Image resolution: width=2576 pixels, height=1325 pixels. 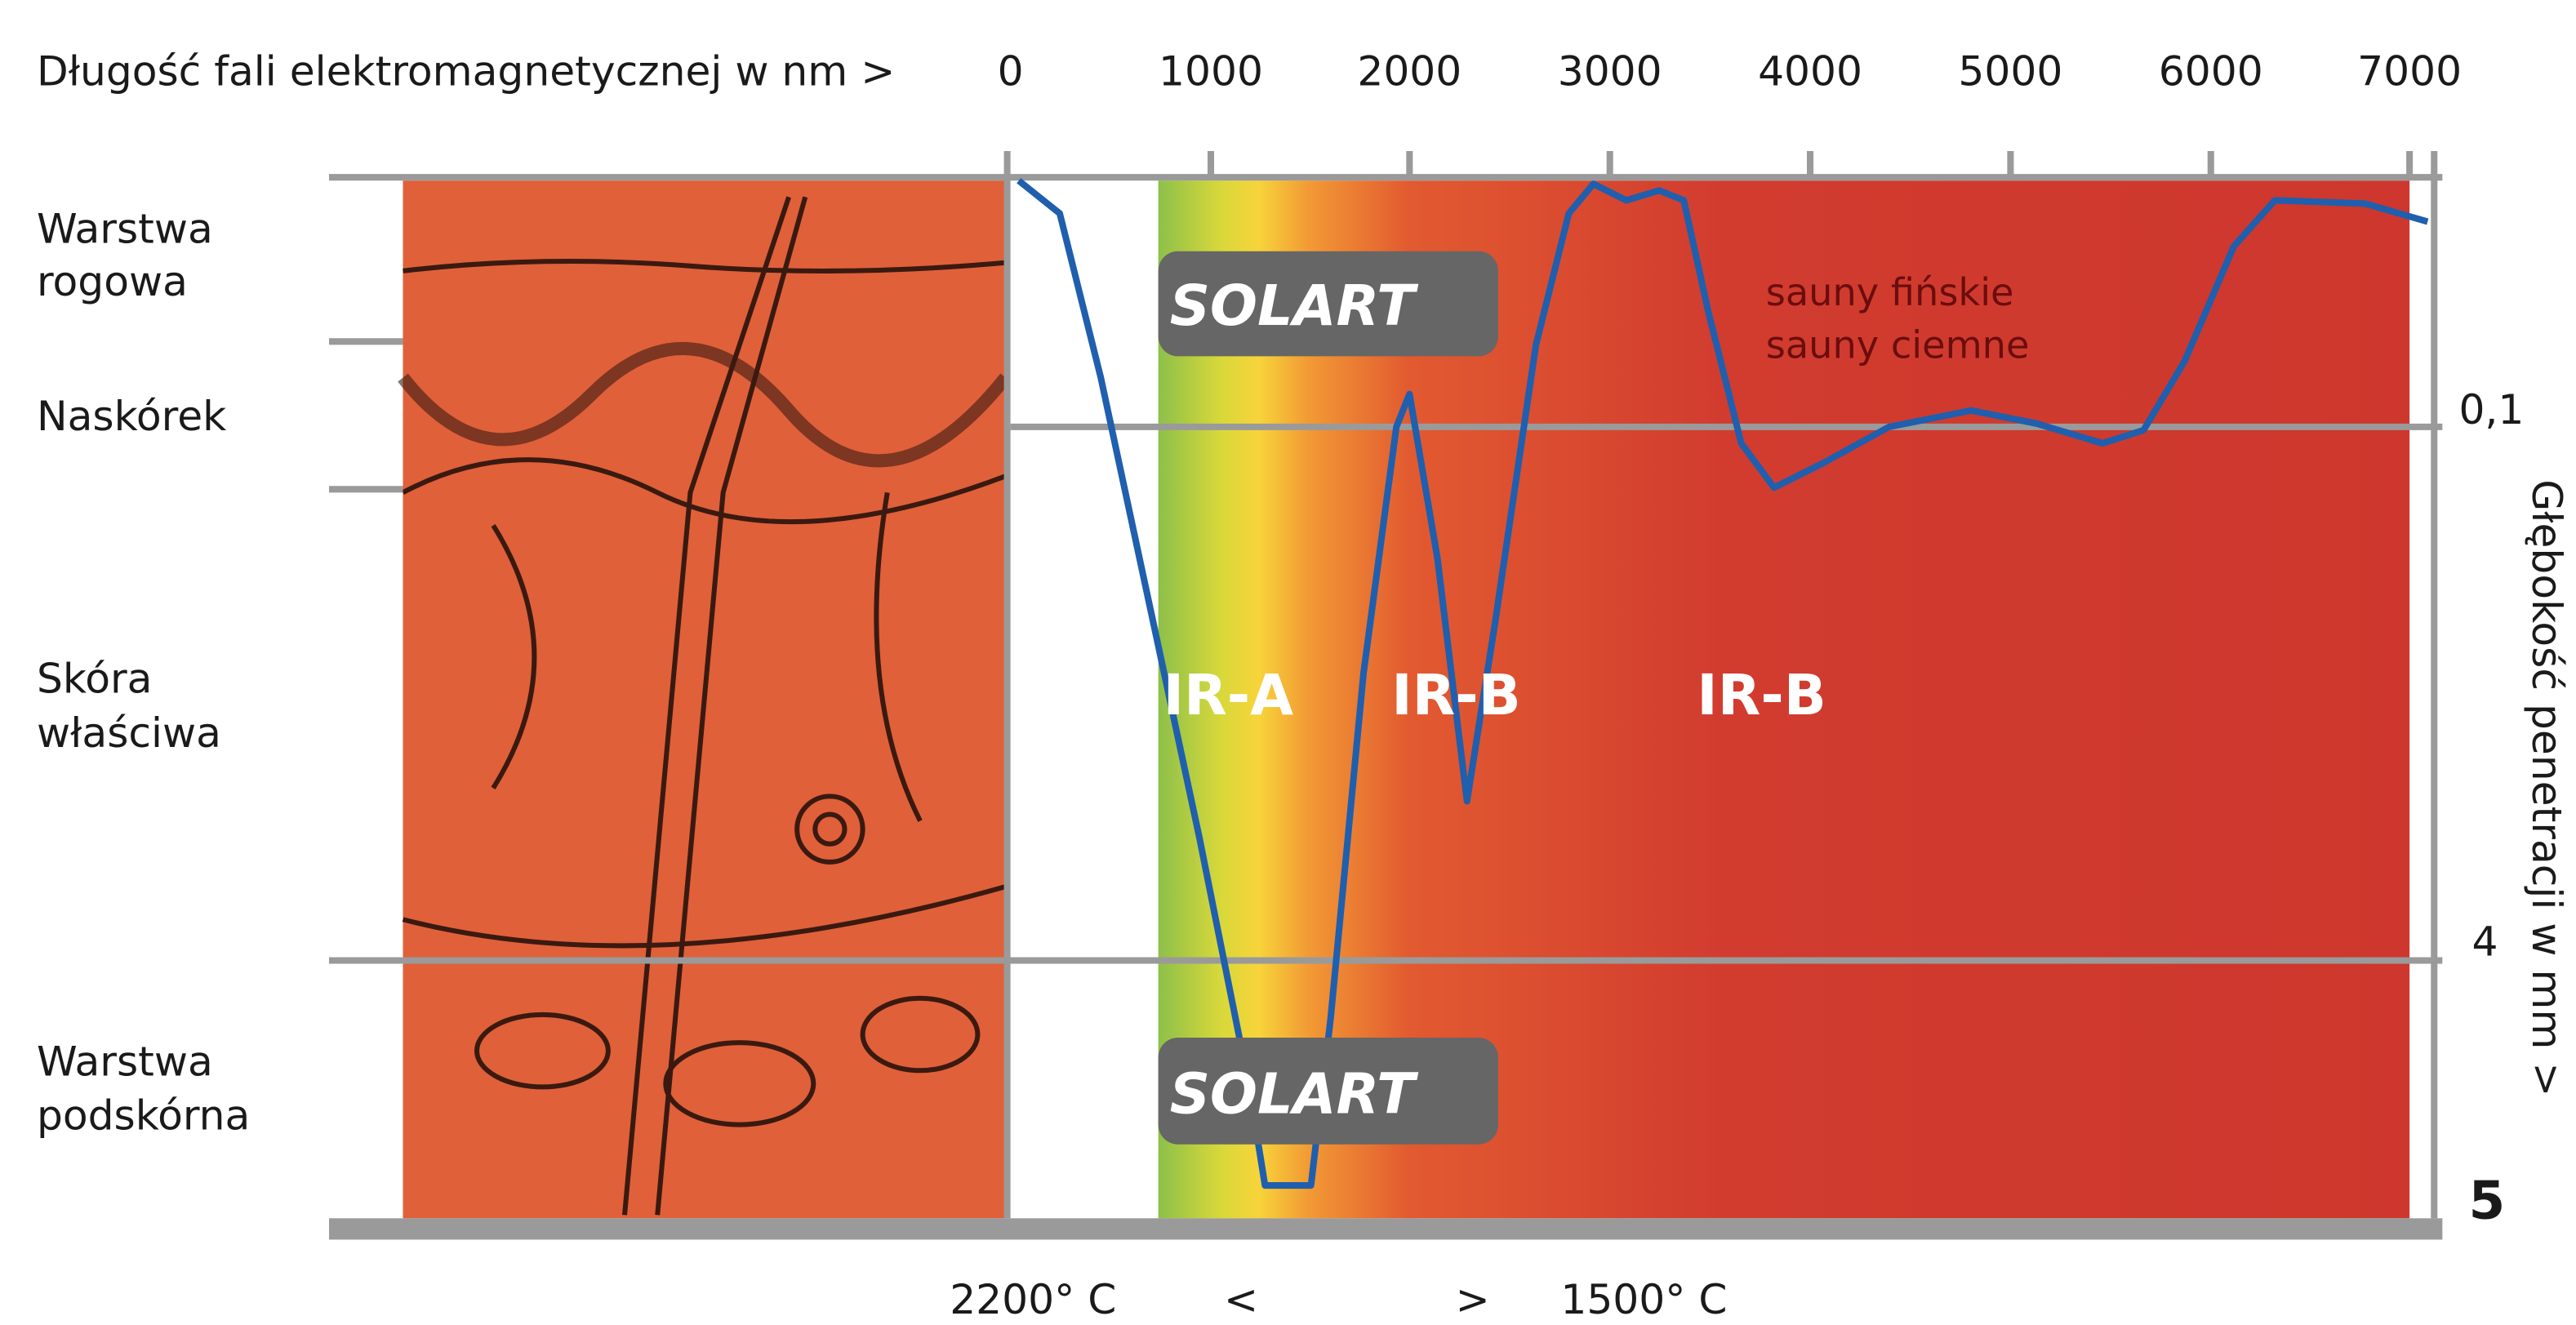 What do you see at coordinates (1011, 71) in the screenshot?
I see `x-tick-label: 0` at bounding box center [1011, 71].